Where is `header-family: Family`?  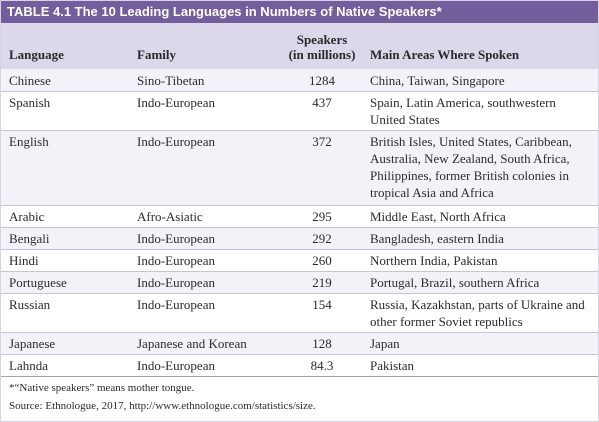
header-family: Family is located at coordinates (156, 54).